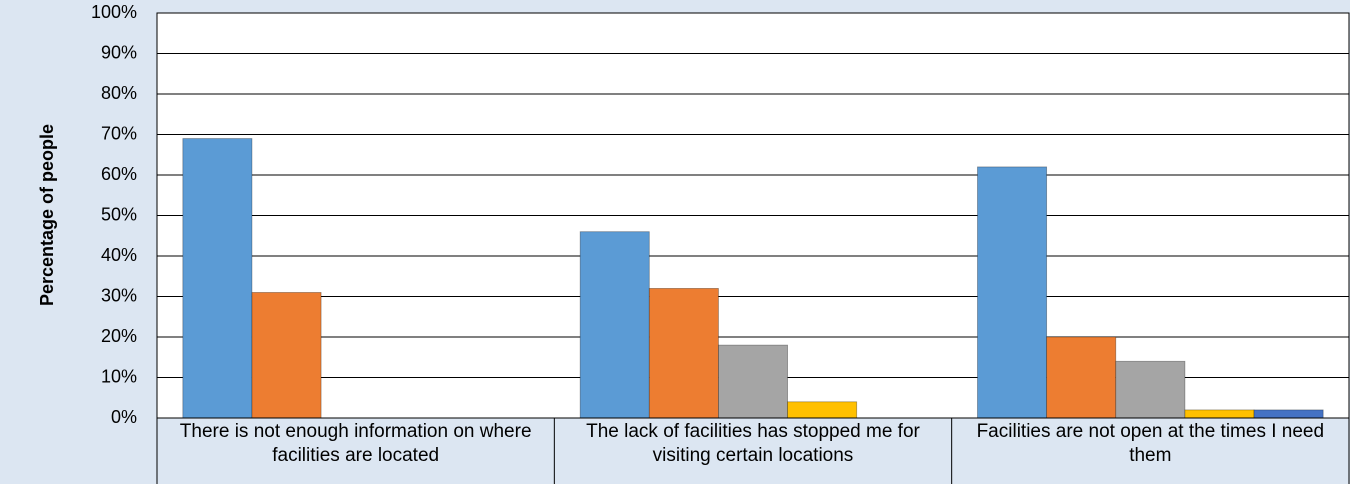  I want to click on y-axis-label: Percentage of people, so click(47, 215).